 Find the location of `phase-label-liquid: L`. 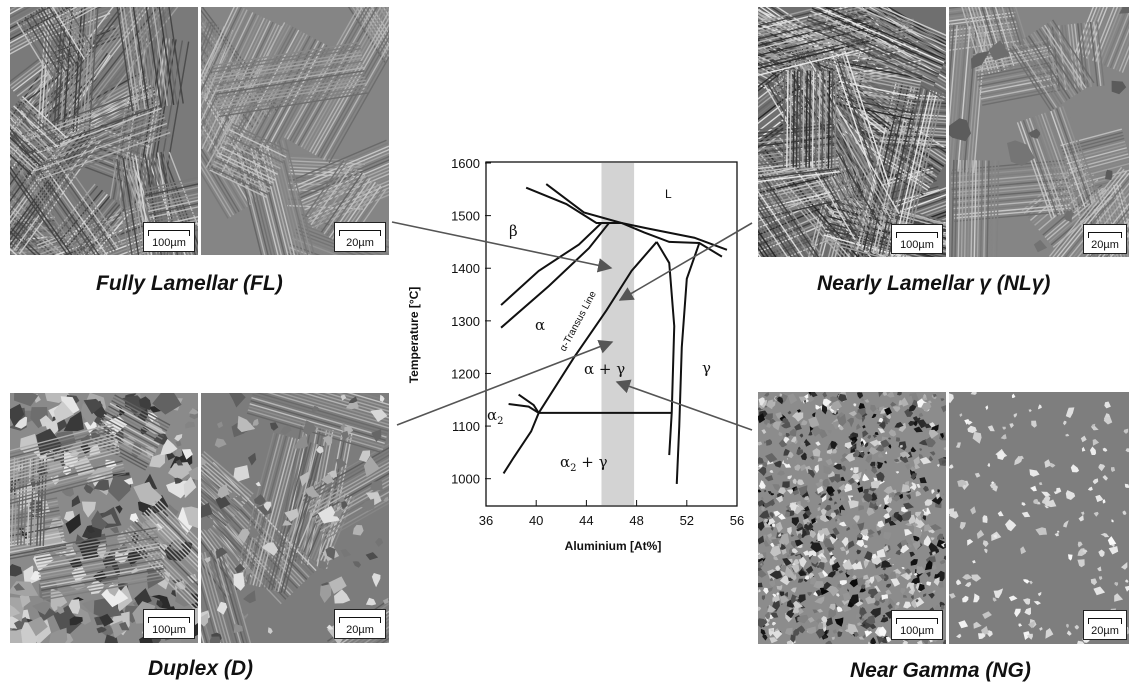

phase-label-liquid: L is located at coordinates (668, 194).